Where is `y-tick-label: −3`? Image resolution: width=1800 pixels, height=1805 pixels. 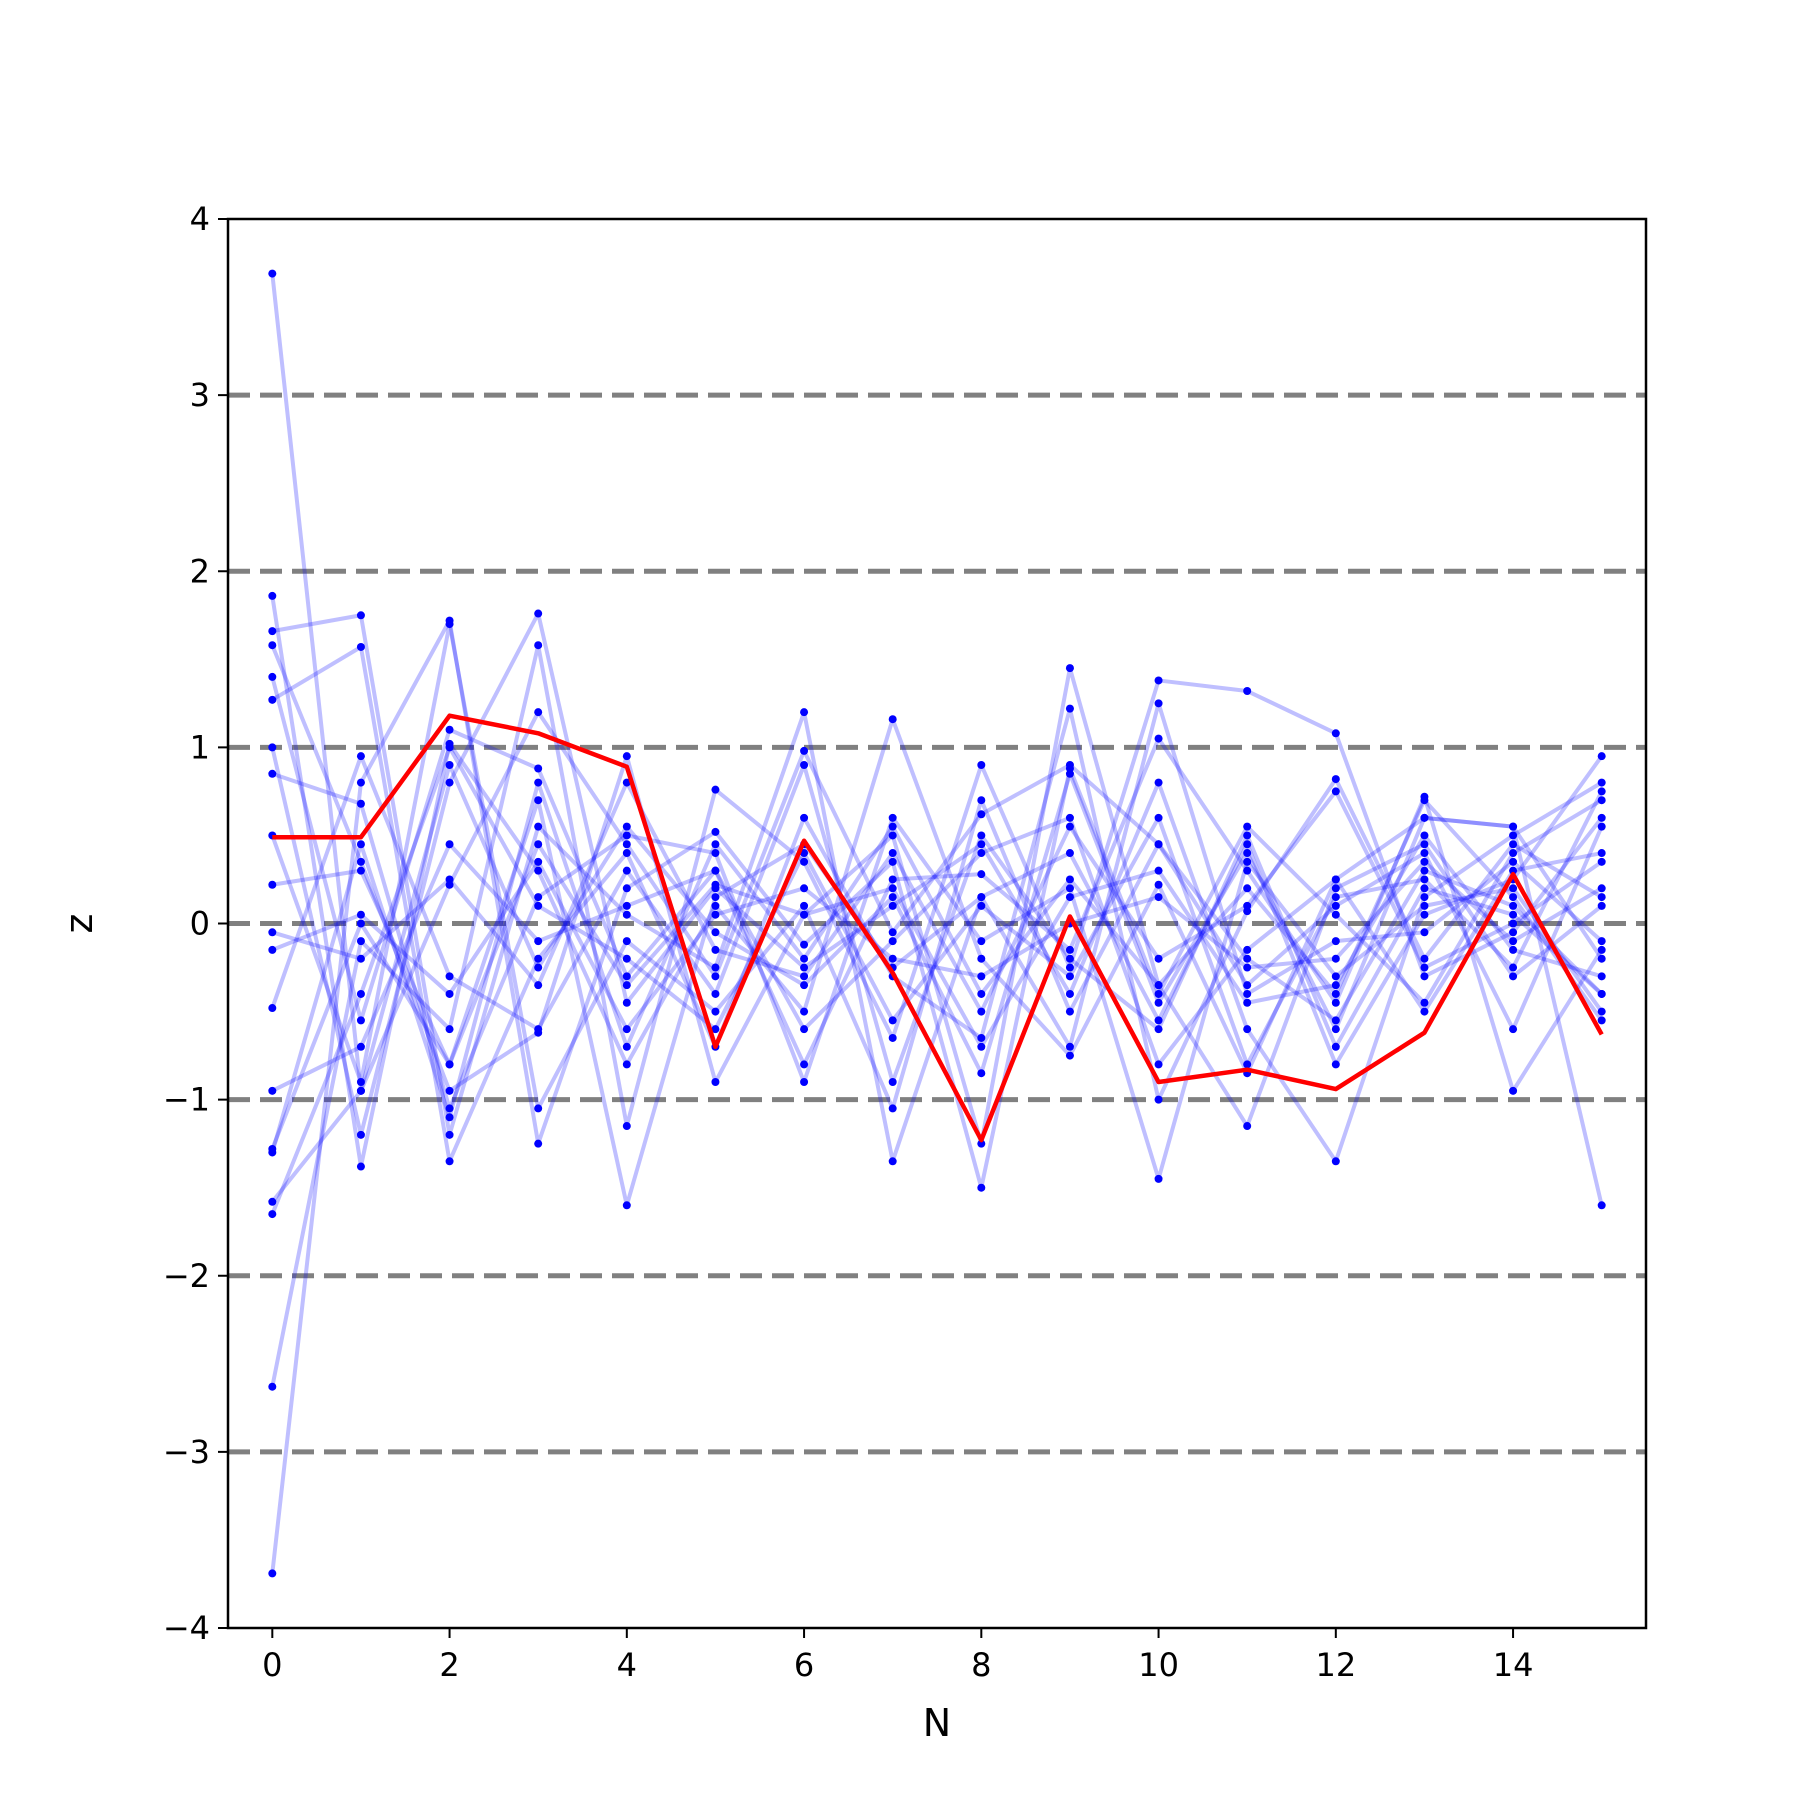
y-tick-label: −3 is located at coordinates (186, 1452).